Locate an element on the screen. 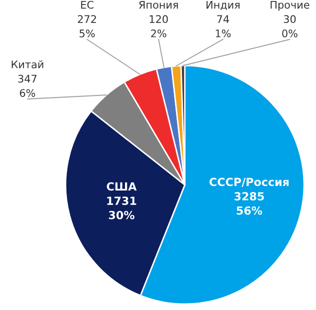 This screenshot has width=316, height=310. data-label: 1731 30% is located at coordinates (121, 208).